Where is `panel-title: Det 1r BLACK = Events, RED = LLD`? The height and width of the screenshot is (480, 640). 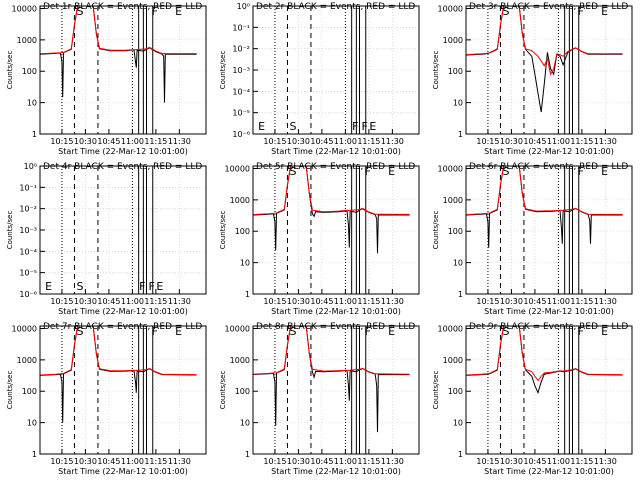 panel-title: Det 1r BLACK = Events, RED = LLD is located at coordinates (122, 7).